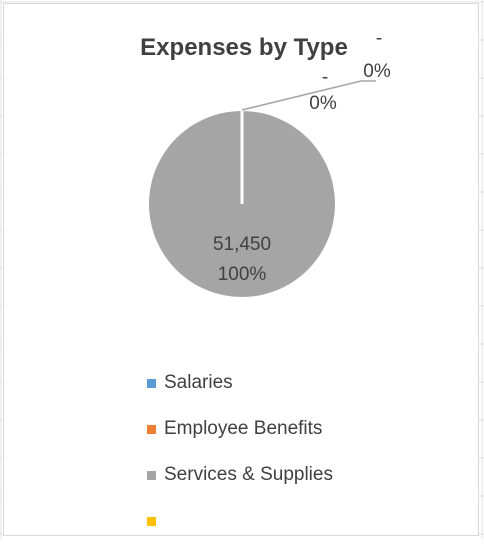 The width and height of the screenshot is (484, 544). What do you see at coordinates (151, 521) in the screenshot?
I see `legend-swatch-fourth-series` at bounding box center [151, 521].